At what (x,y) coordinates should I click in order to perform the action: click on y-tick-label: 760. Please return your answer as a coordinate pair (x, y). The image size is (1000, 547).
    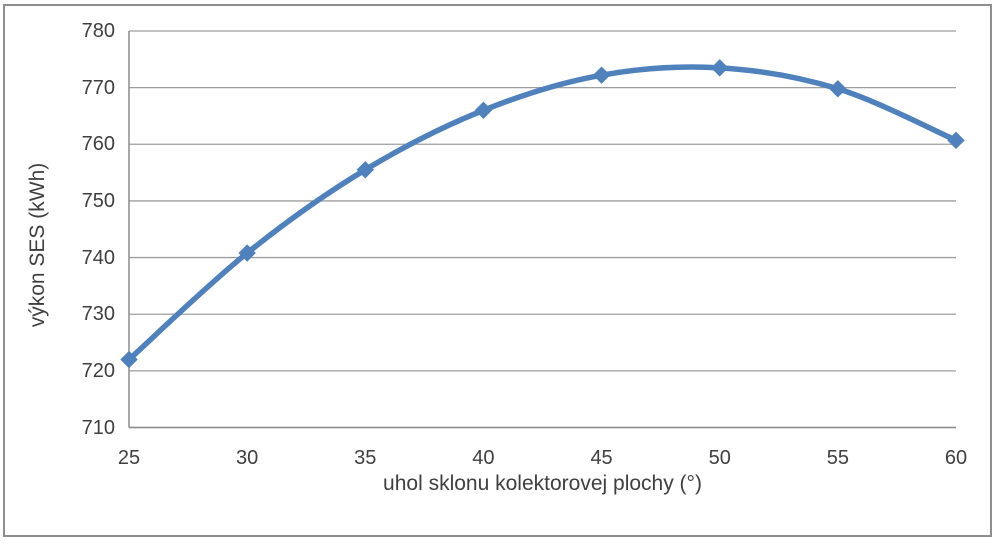
    Looking at the image, I should click on (98, 144).